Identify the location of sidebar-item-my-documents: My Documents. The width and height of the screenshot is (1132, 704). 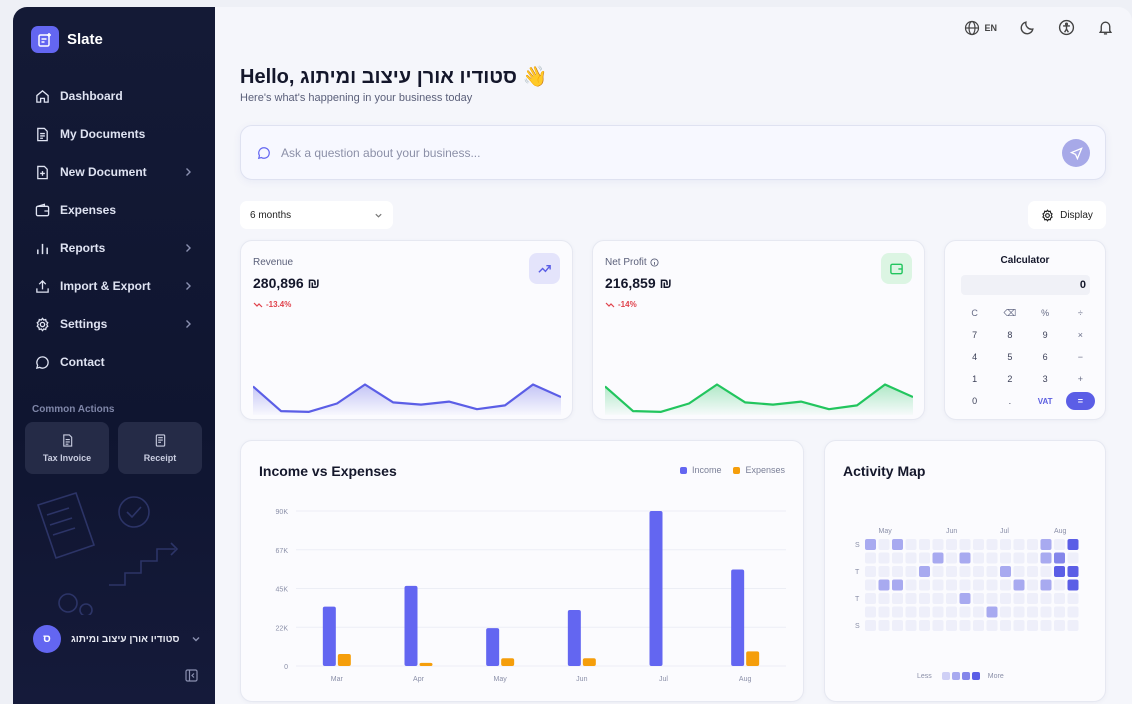
(114, 134).